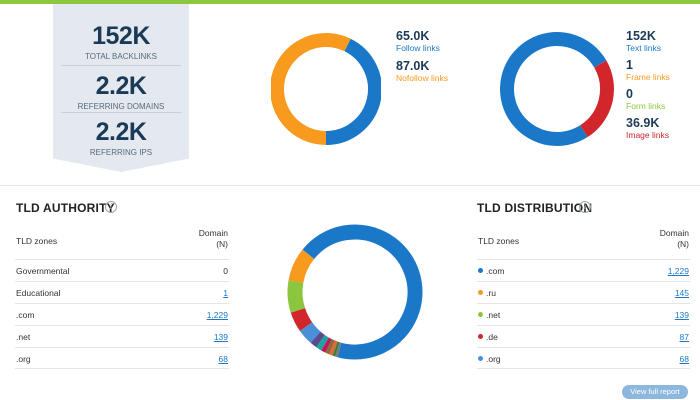  I want to click on row-zone: Educational, so click(38, 293).